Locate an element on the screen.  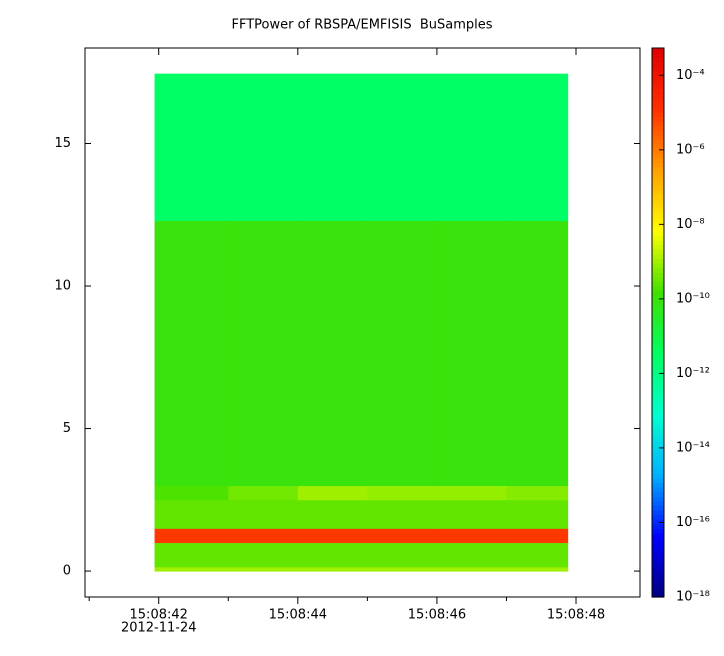
colorbar-tick-label: 10⁻¹⁰ is located at coordinates (693, 298).